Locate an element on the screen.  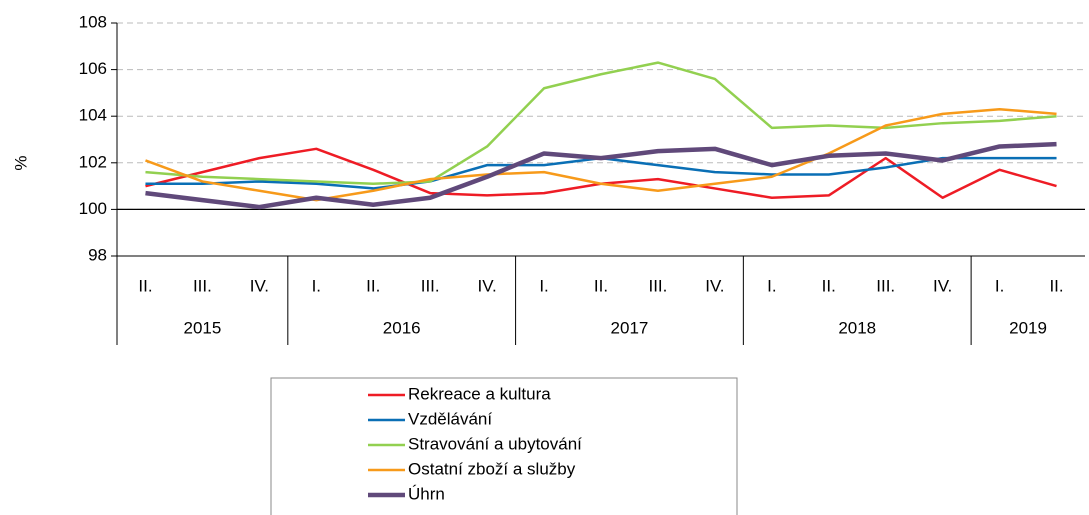
y-tick-label: 104 is located at coordinates (93, 115).